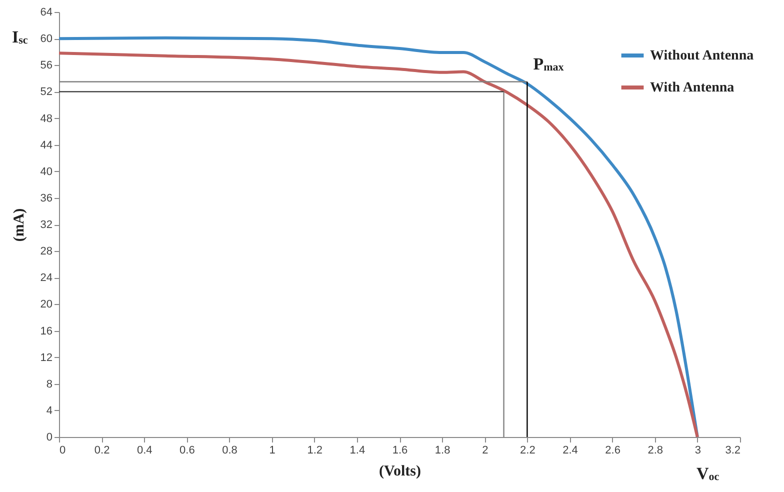  What do you see at coordinates (358, 450) in the screenshot?
I see `x-tick-label: 1.4` at bounding box center [358, 450].